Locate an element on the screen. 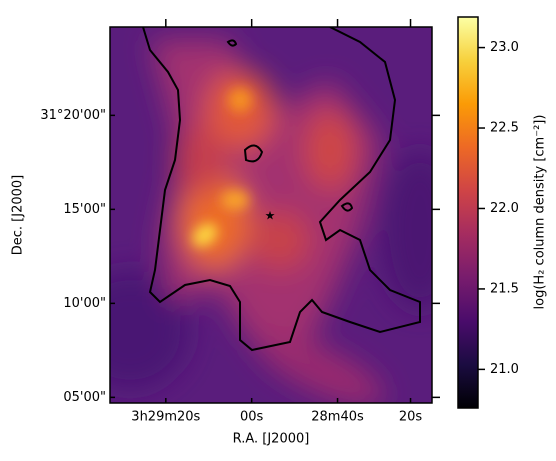 Image resolution: width=556 pixels, height=461 pixels. x-axis-label: R.A. [J2000] is located at coordinates (271, 439).